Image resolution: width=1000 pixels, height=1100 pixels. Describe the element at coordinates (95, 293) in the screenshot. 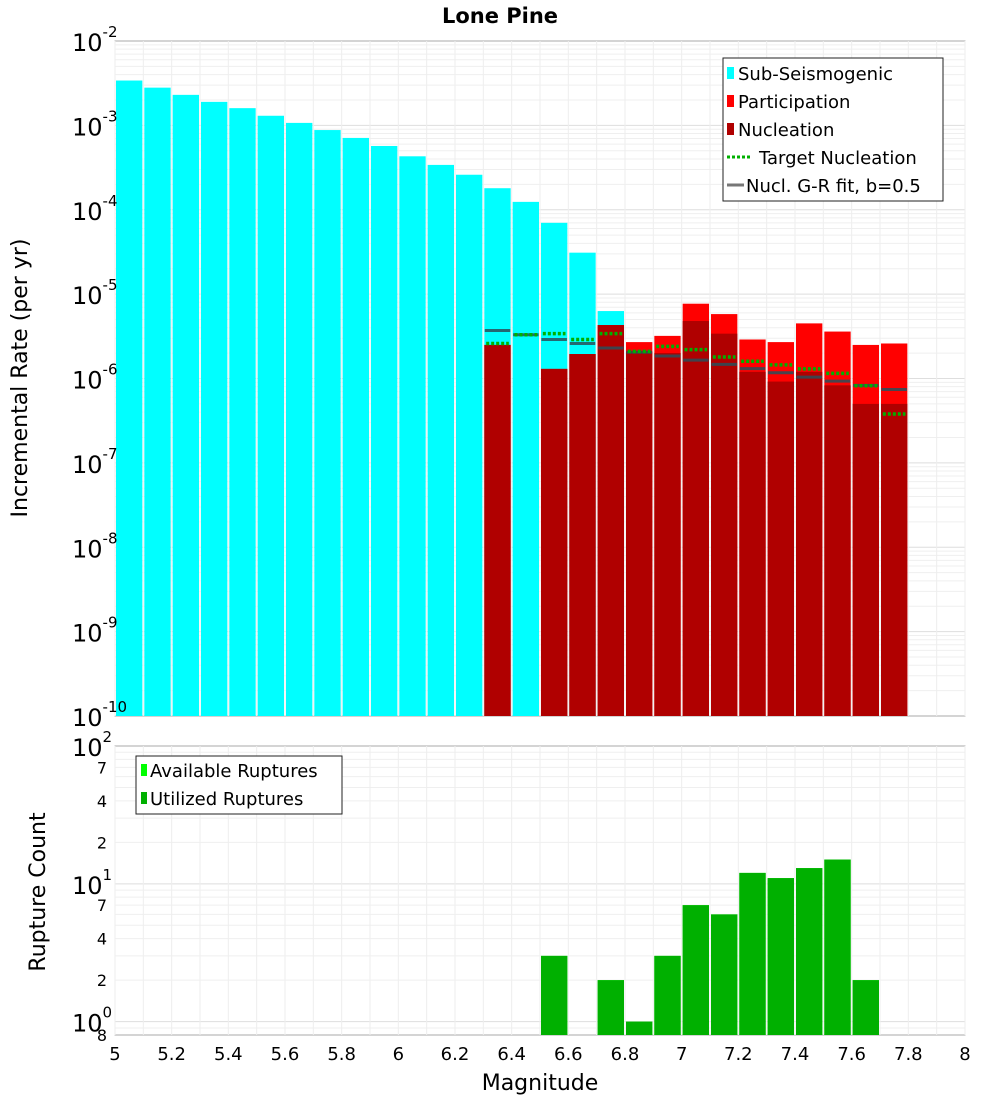

I see `top-y-tick-label: 10⁻⁵` at that location.